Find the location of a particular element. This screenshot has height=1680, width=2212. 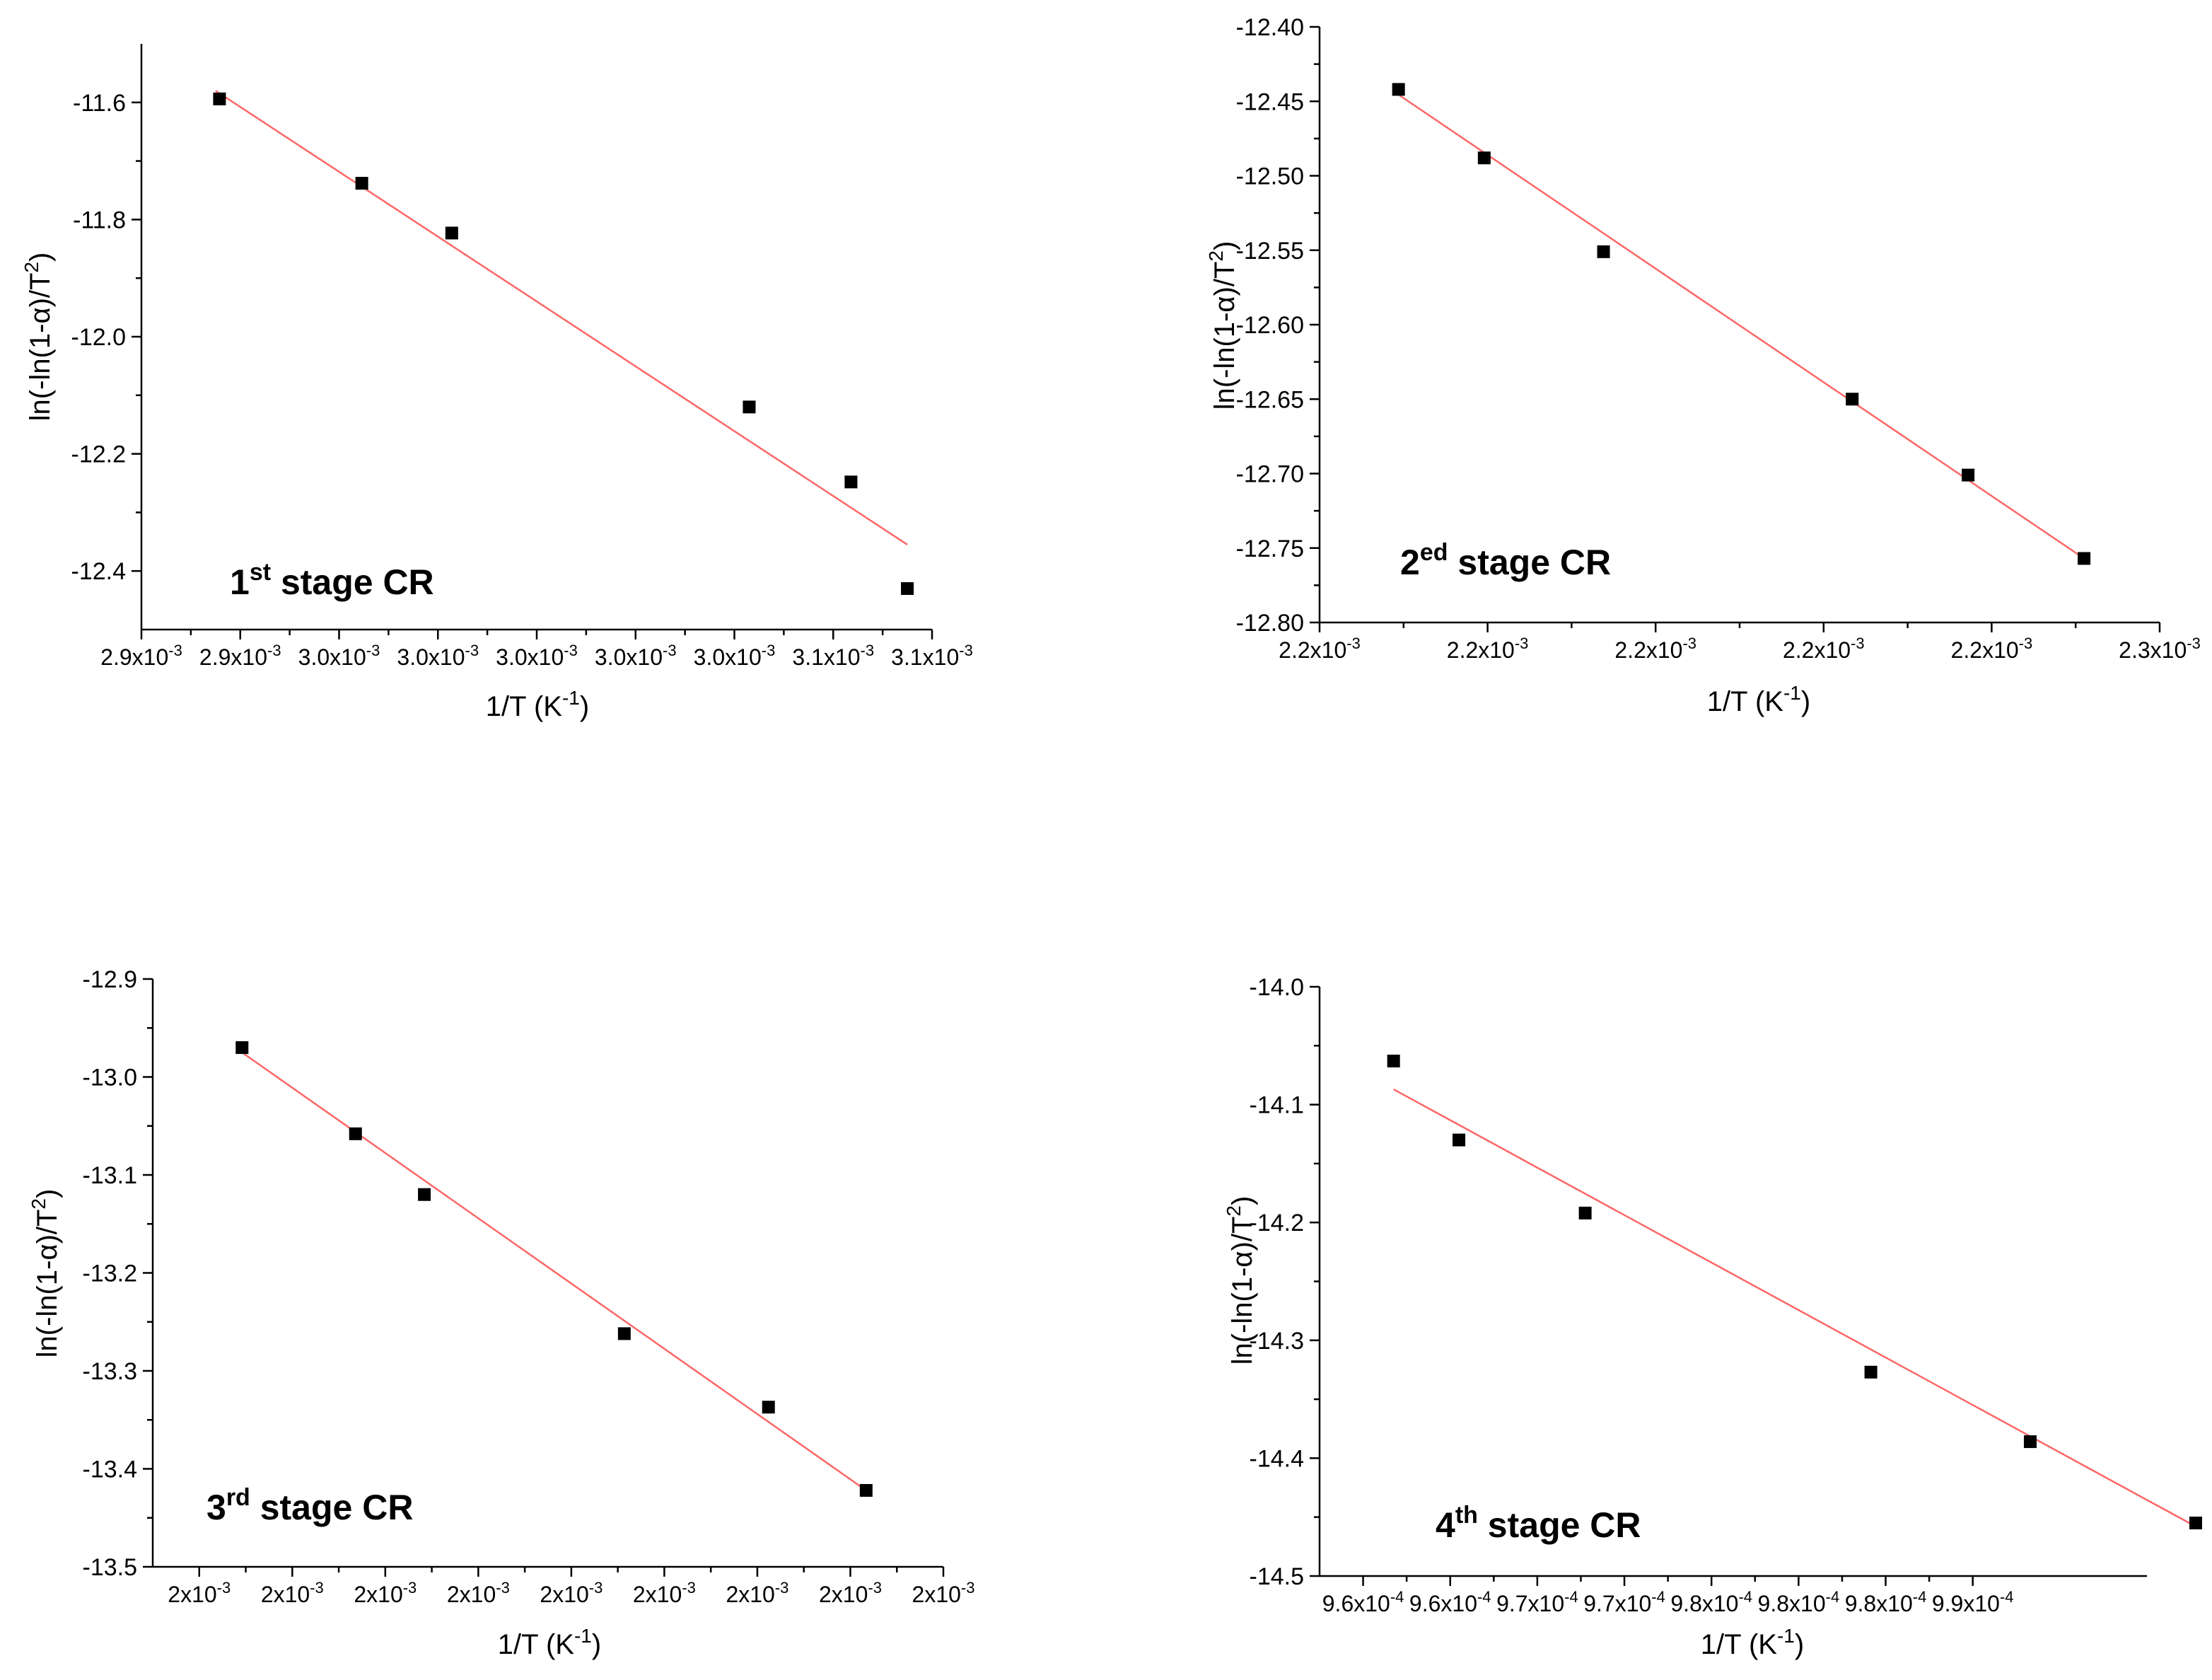

panel-annotation-superscript: ed is located at coordinates (1434, 552).